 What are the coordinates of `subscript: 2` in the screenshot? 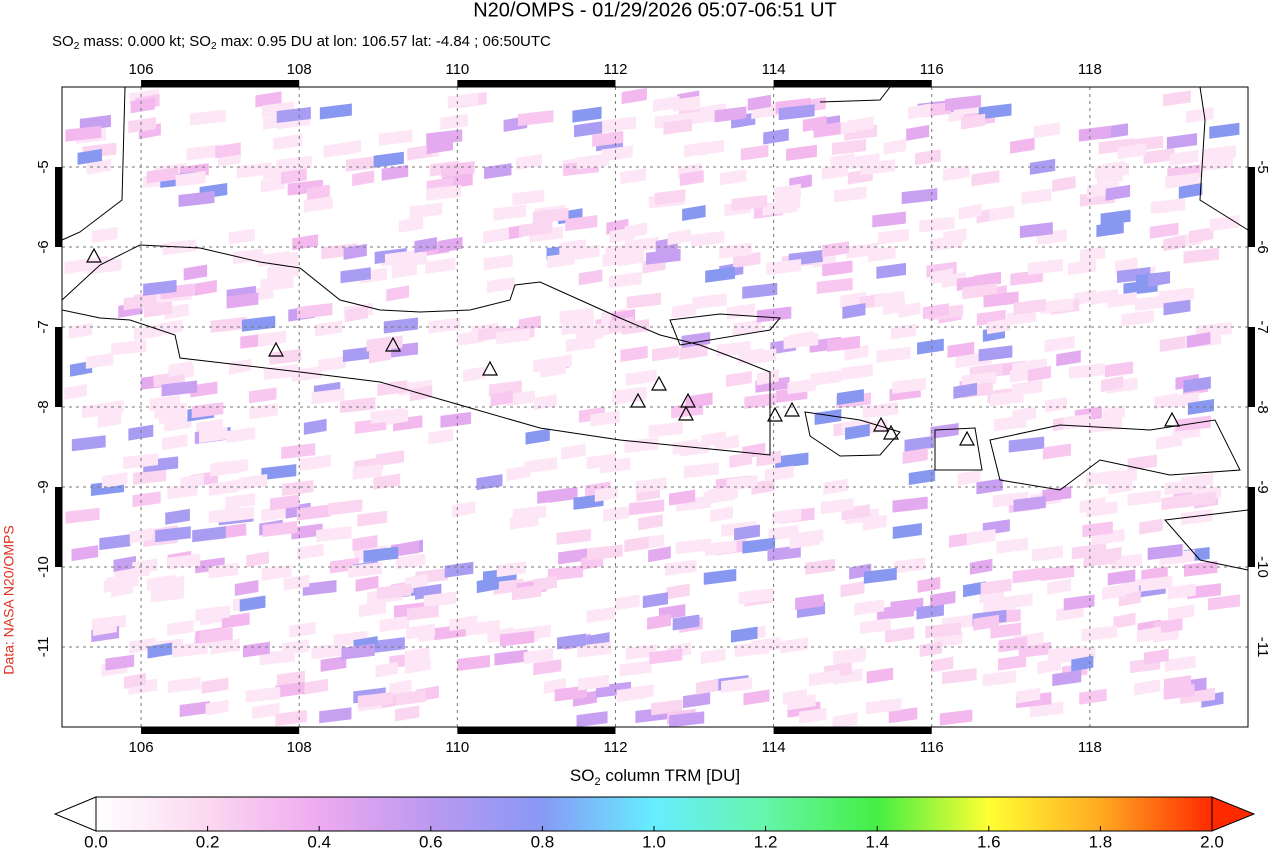 It's located at (597, 782).